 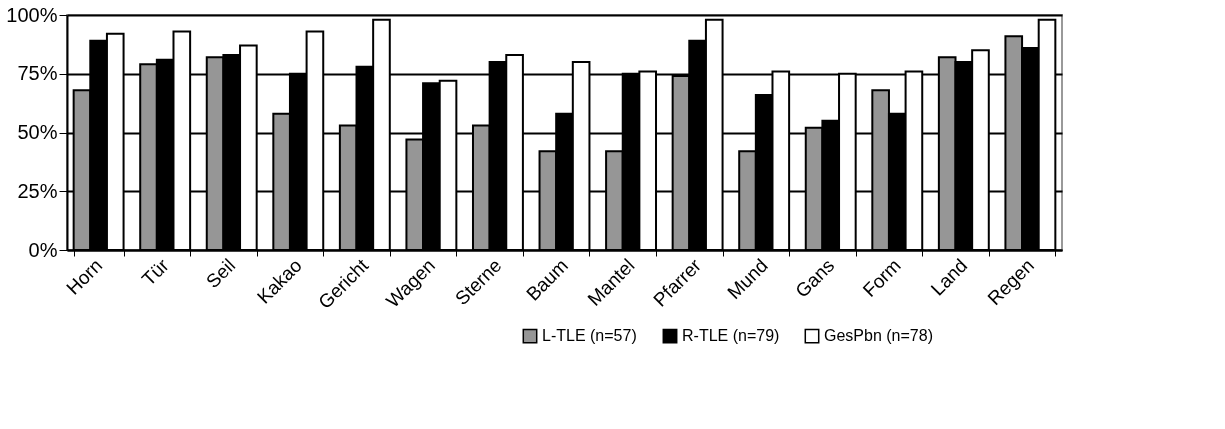 What do you see at coordinates (37, 73) in the screenshot?
I see `y-tick-label: 75%` at bounding box center [37, 73].